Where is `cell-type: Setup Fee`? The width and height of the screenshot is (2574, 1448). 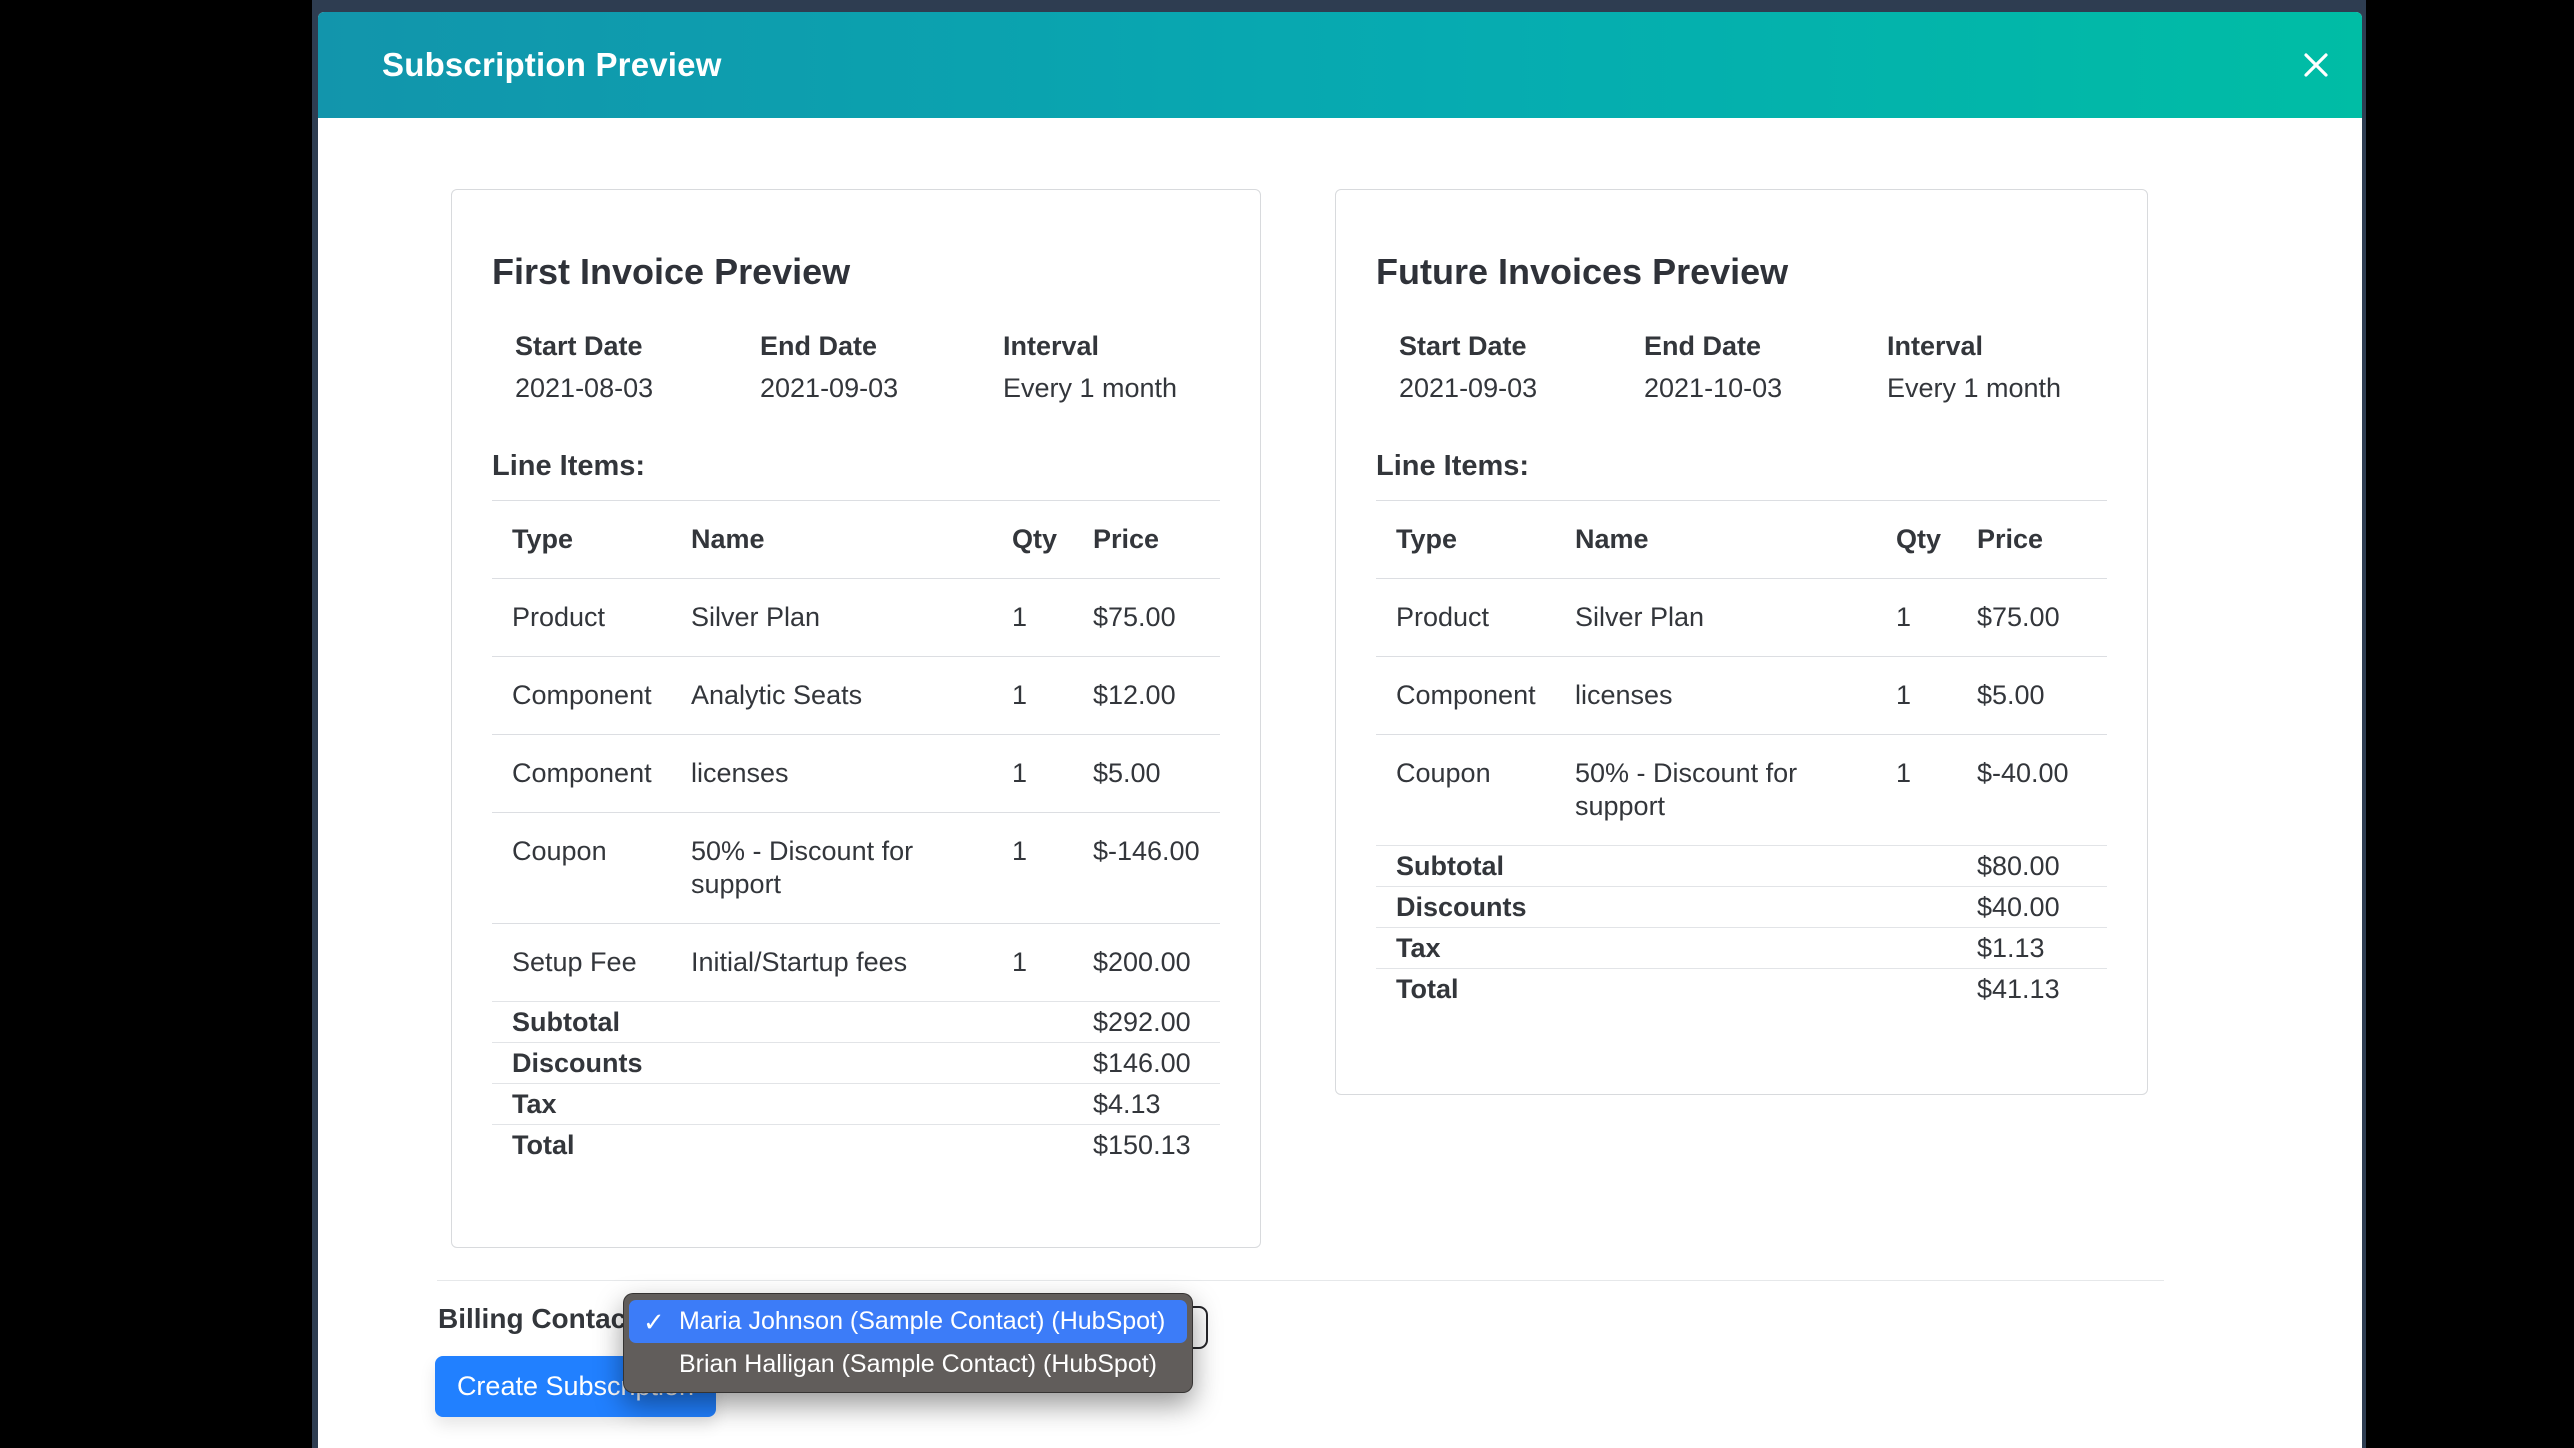
cell-type: Setup Fee is located at coordinates (574, 962).